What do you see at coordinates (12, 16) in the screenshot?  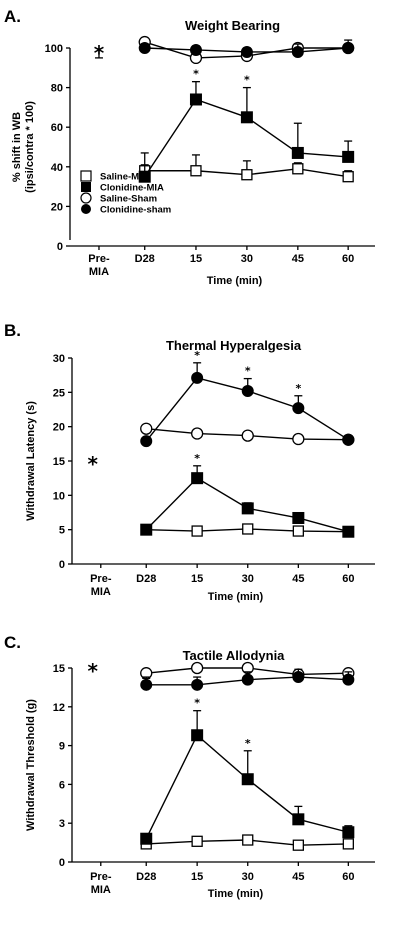 I see `panel-letter: A.` at bounding box center [12, 16].